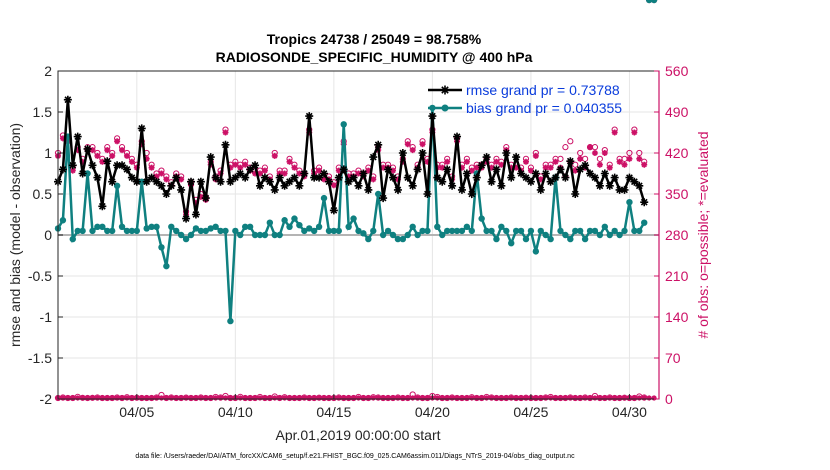 Image resolution: width=830 pixels, height=470 pixels. Describe the element at coordinates (136, 412) in the screenshot. I see `x-tick-label: 04/05` at that location.